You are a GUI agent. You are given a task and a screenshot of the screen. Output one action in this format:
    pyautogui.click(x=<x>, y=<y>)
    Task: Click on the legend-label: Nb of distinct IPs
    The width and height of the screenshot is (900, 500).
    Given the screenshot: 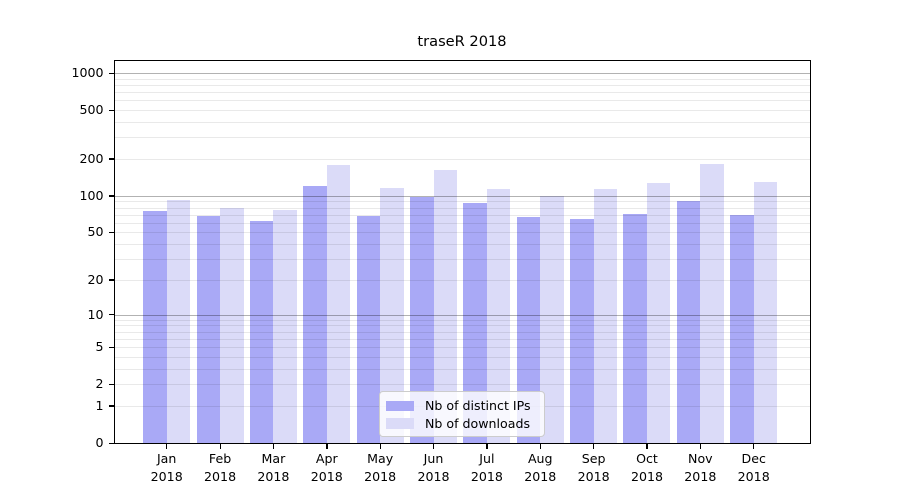 What is the action you would take?
    pyautogui.click(x=478, y=406)
    